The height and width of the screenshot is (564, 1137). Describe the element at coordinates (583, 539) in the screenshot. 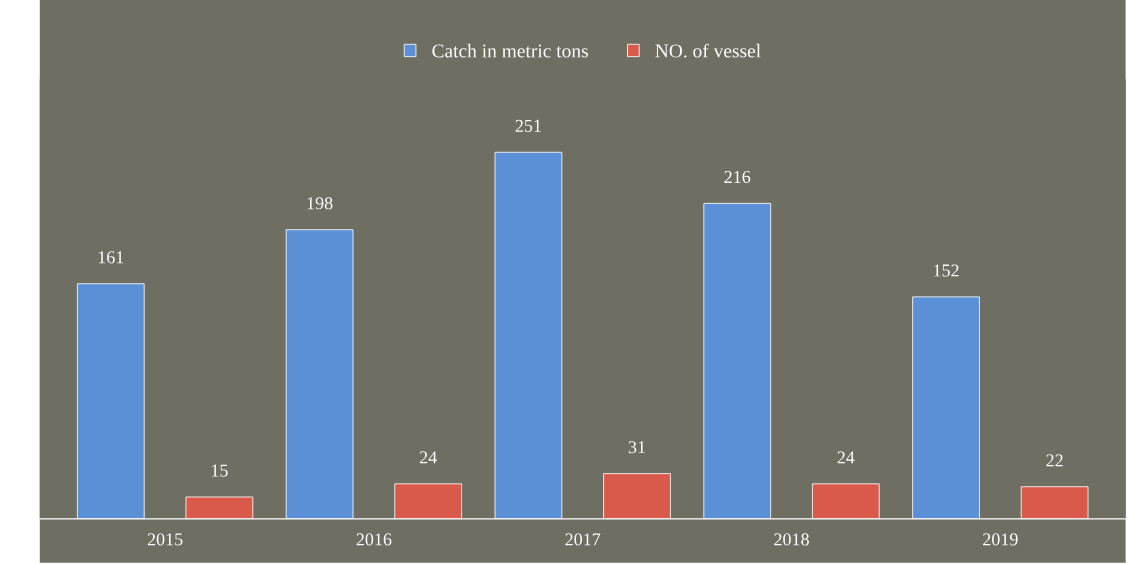

I see `x-tick-label: 2017` at that location.